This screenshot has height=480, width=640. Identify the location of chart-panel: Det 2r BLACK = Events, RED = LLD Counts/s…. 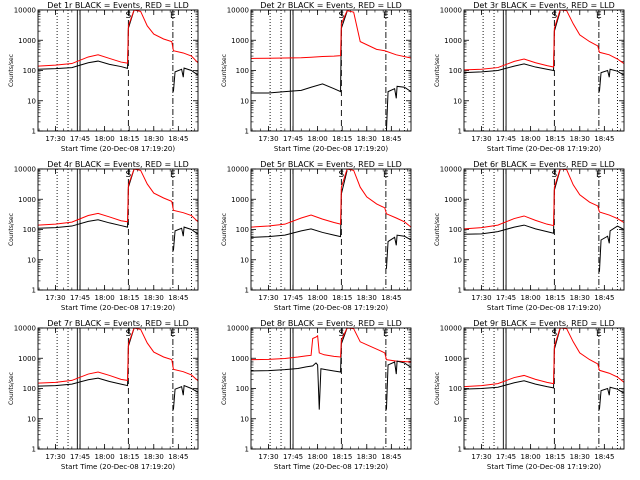
(316, 77).